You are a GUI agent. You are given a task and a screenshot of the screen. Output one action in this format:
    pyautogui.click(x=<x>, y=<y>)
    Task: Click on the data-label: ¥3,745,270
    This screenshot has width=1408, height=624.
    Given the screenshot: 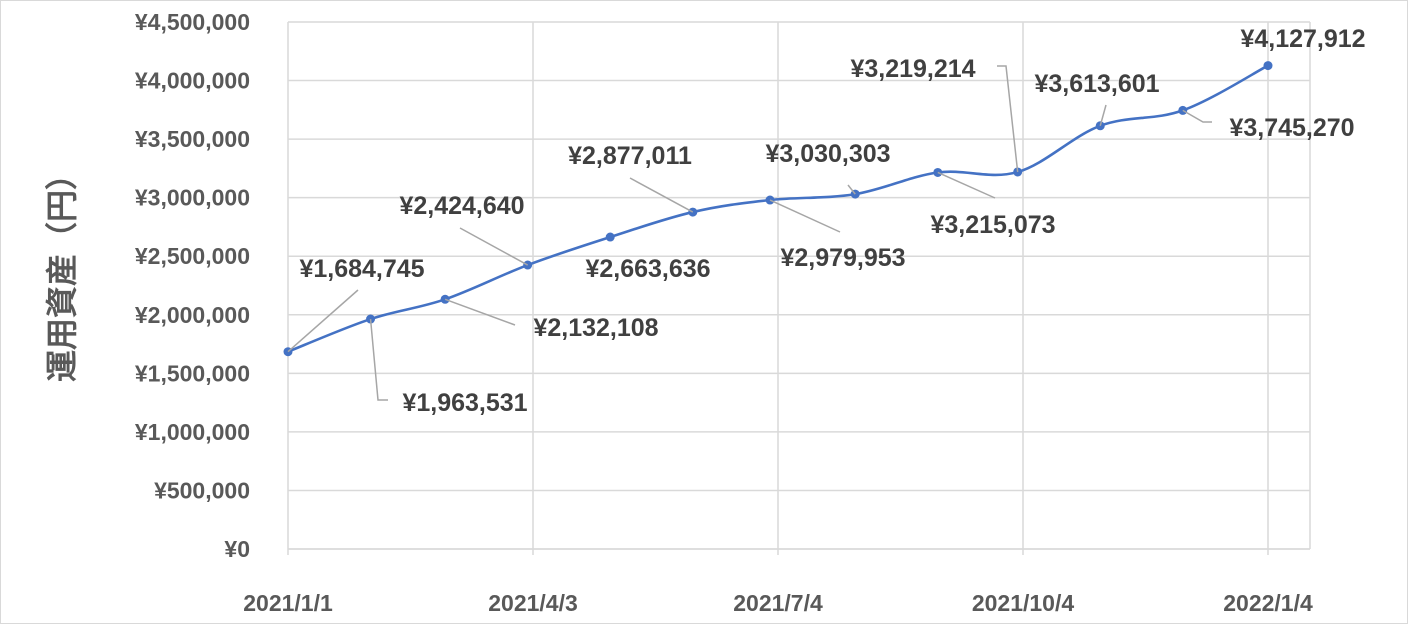 What is the action you would take?
    pyautogui.click(x=1291, y=128)
    